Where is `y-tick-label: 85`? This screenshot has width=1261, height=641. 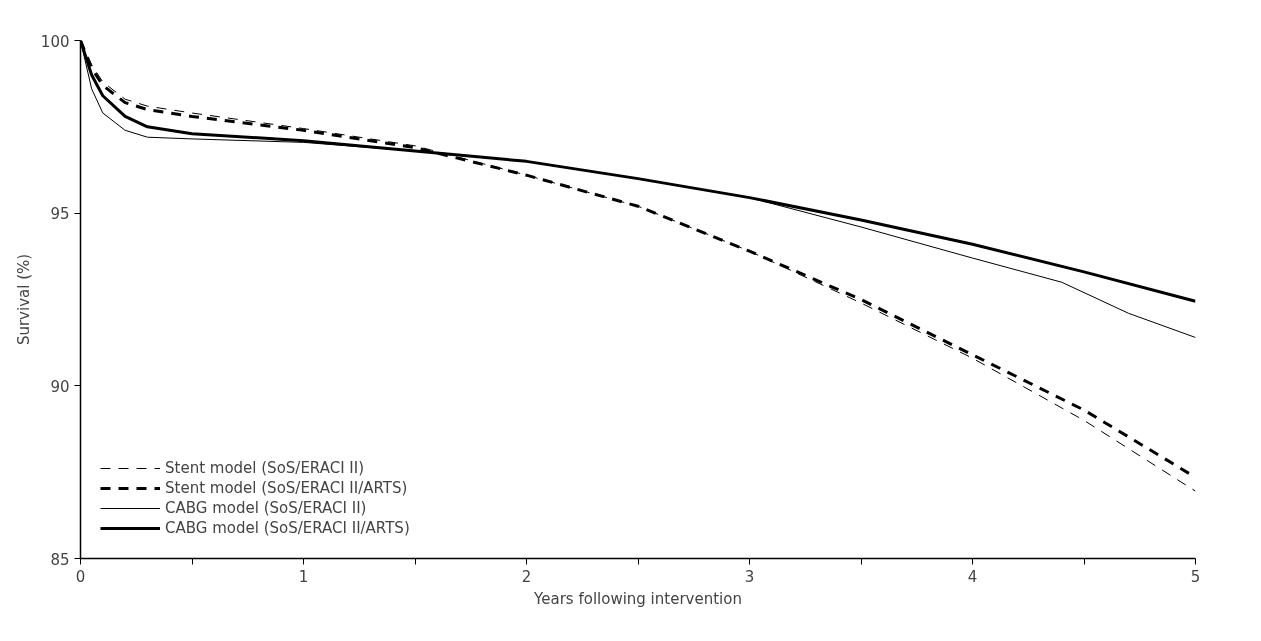
y-tick-label: 85 is located at coordinates (60, 559).